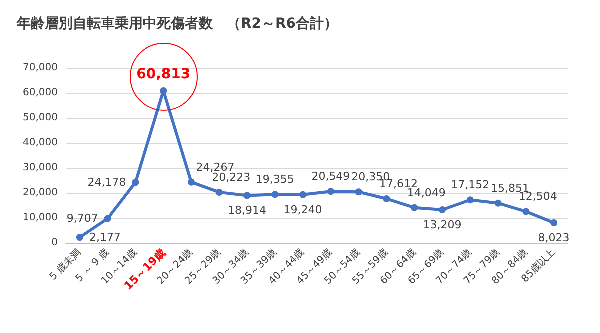 This screenshot has width=600, height=333. Describe the element at coordinates (177, 23) in the screenshot. I see `chart-title: 年齢層別自転車乗用中死傷者数 （R2～R6合計）` at that location.